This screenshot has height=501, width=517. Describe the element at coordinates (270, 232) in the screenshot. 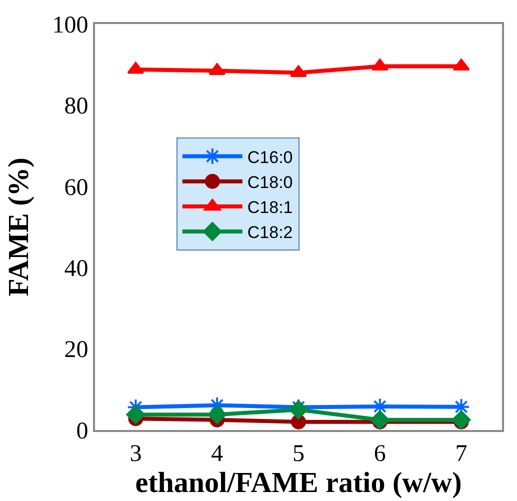

I see `legend-label: C18:2` at that location.